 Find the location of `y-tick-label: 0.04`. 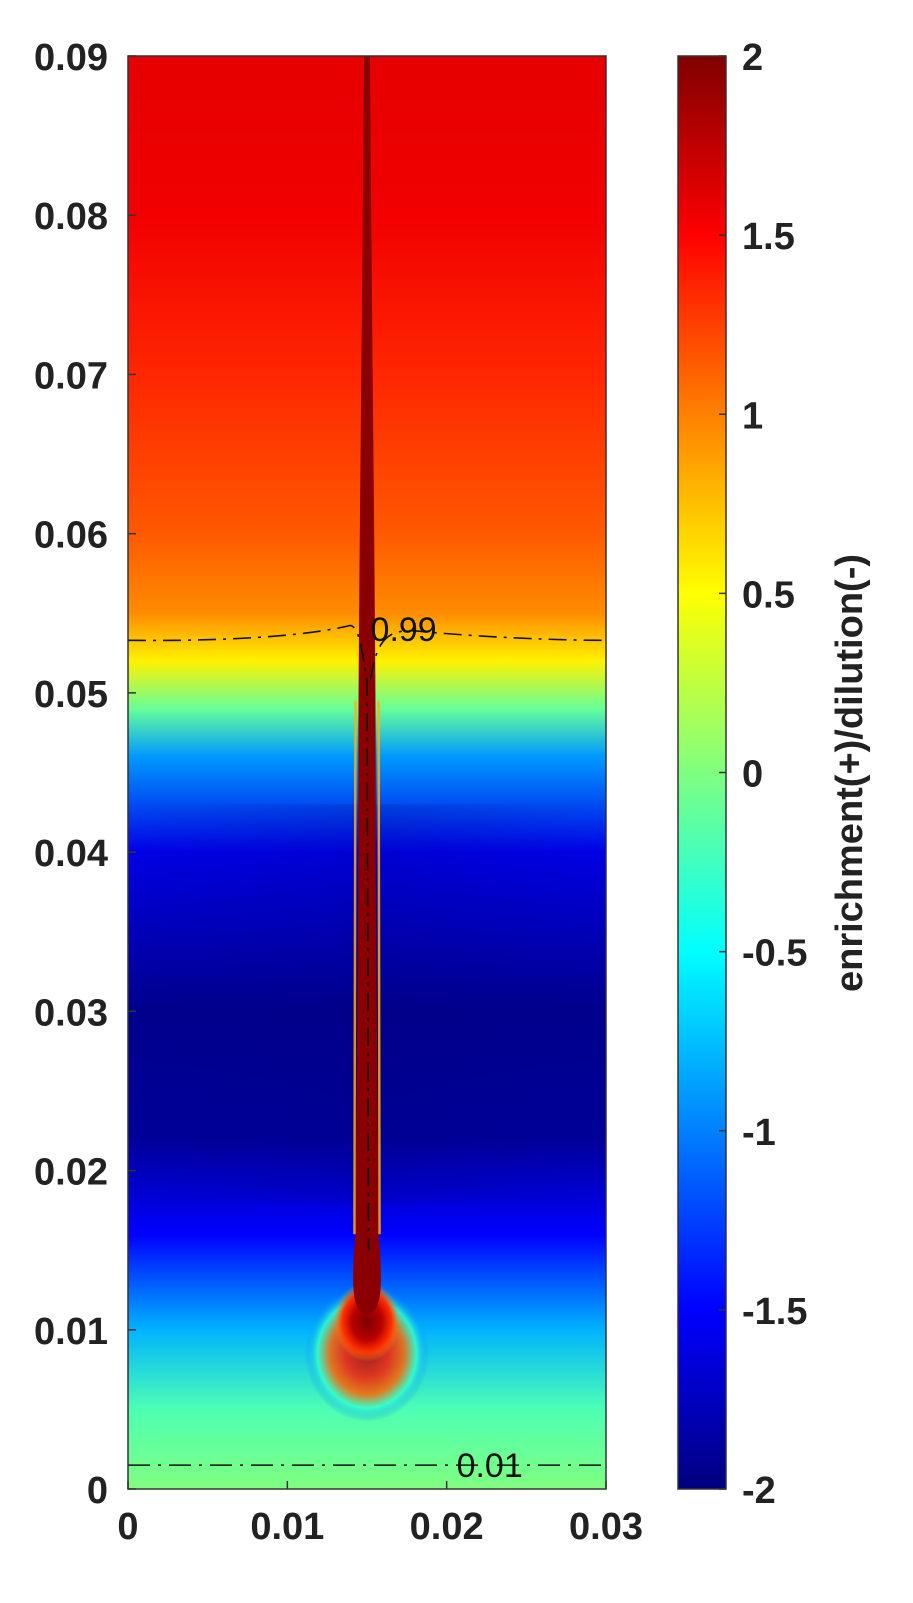

y-tick-label: 0.04 is located at coordinates (71, 854).